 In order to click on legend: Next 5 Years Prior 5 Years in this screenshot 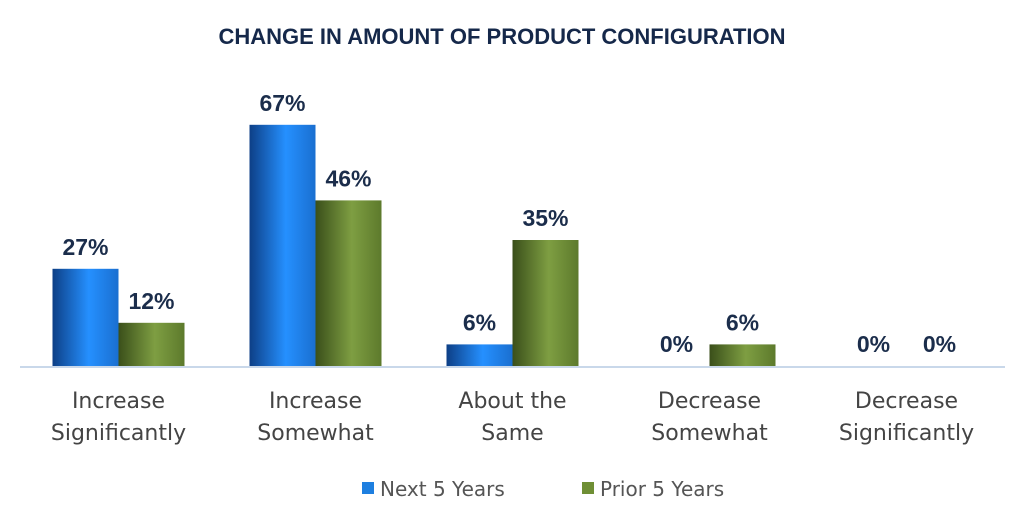, I will do `click(543, 489)`.